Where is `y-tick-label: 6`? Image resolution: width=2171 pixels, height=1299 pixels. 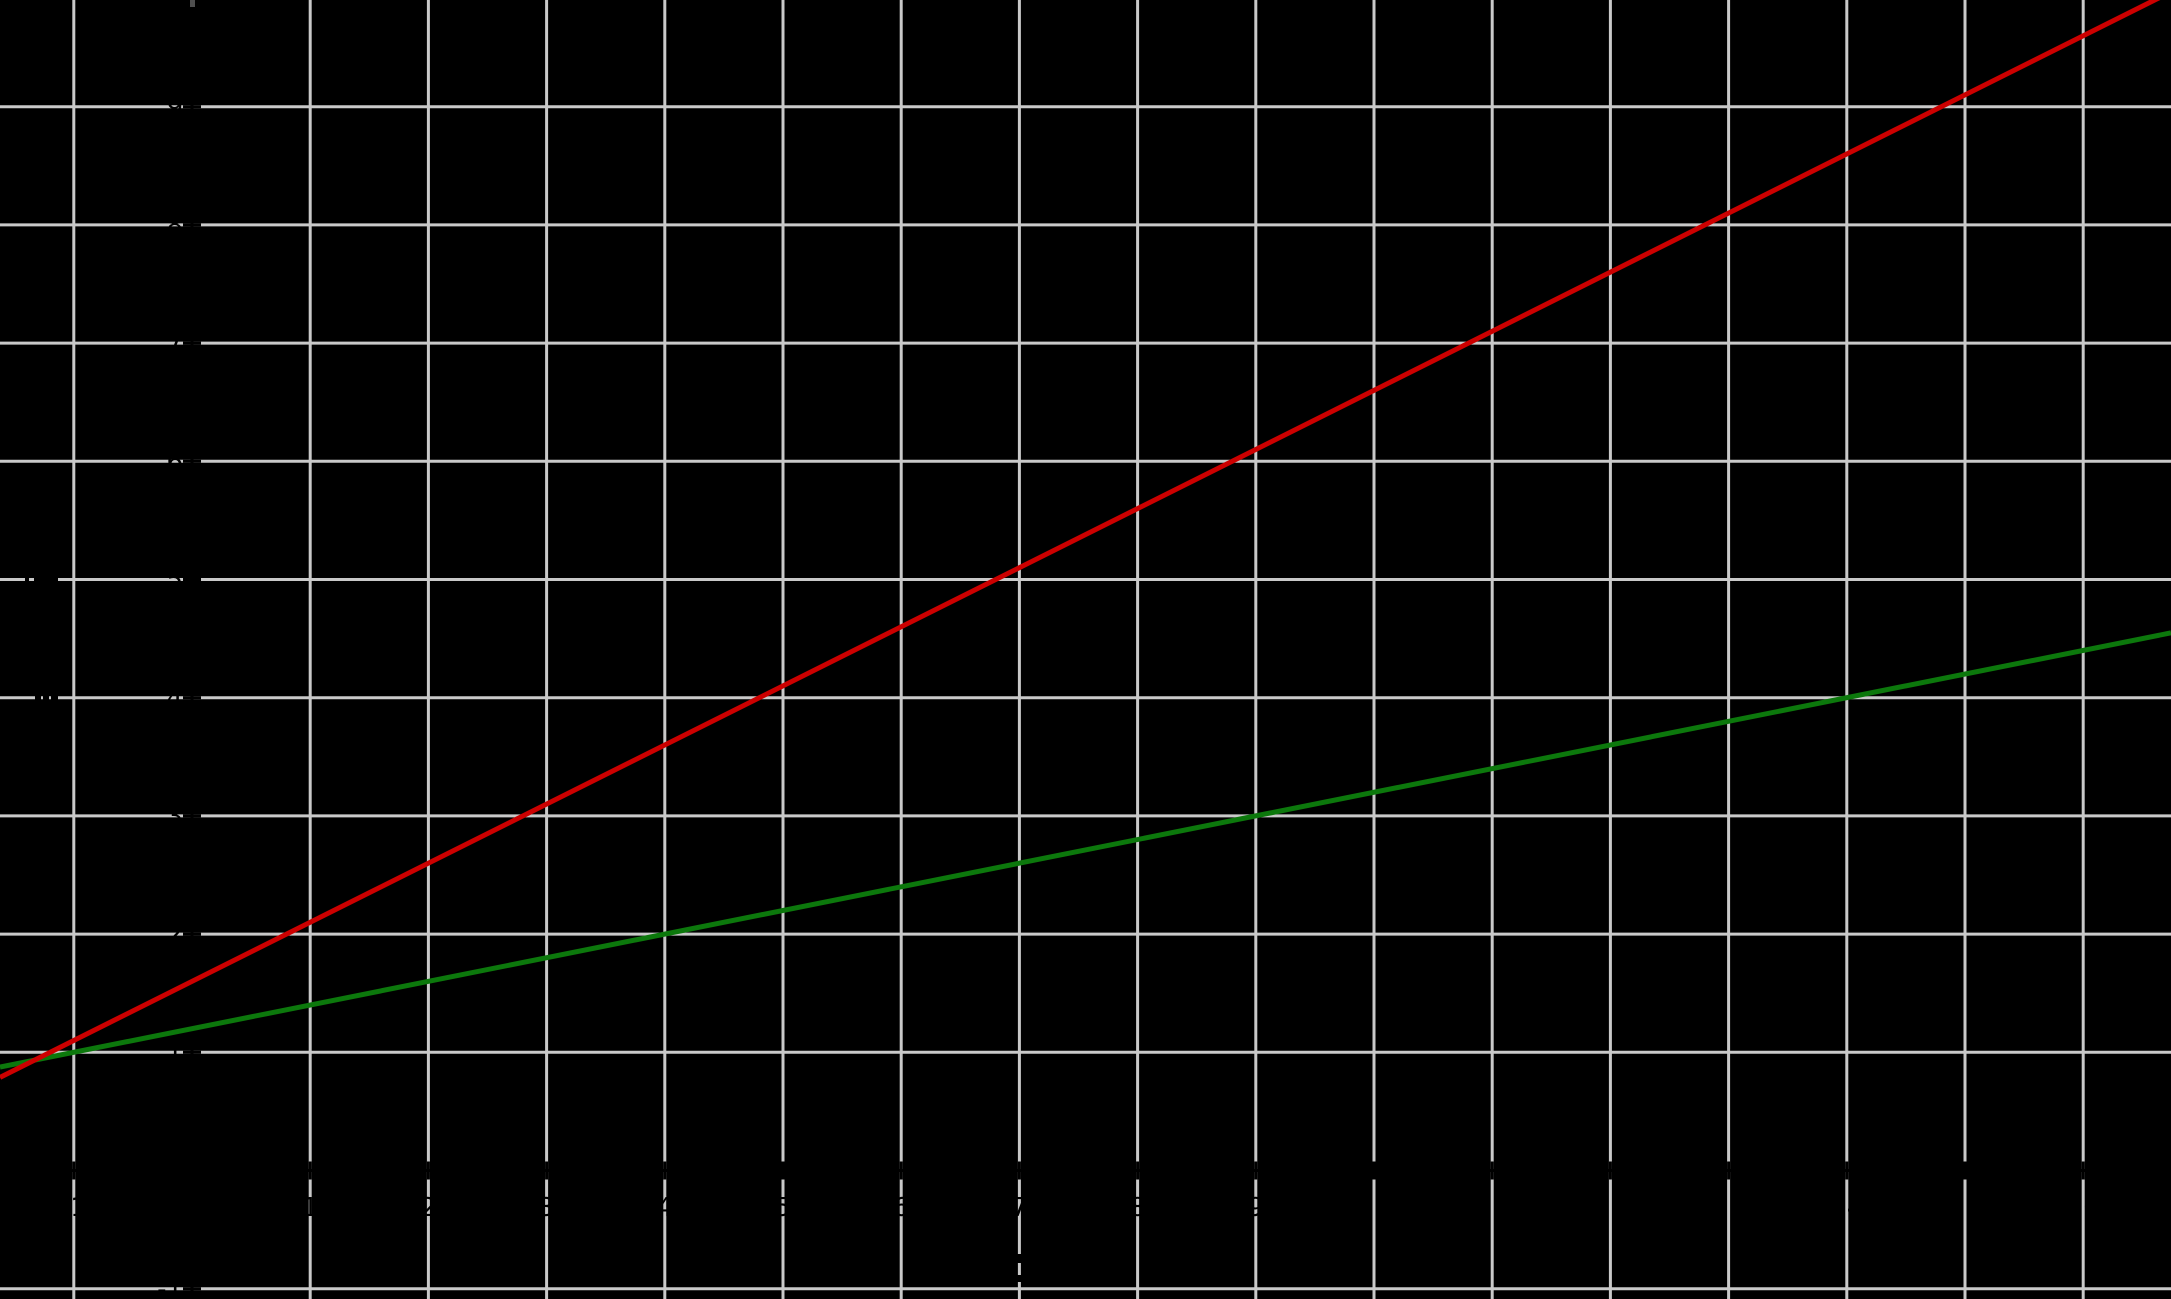 y-tick-label: 6 is located at coordinates (174, 462).